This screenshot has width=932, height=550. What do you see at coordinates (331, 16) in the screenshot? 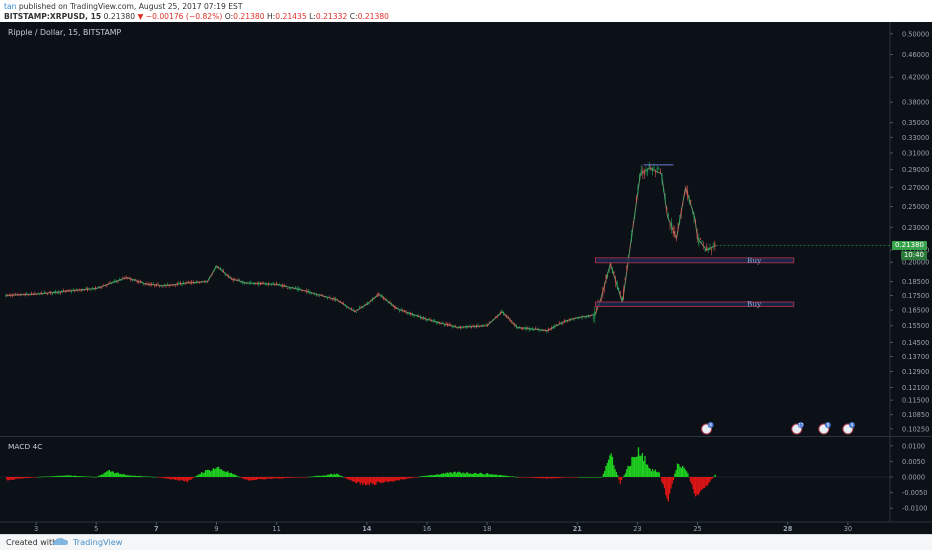
I see `low-value: 0.21332` at bounding box center [331, 16].